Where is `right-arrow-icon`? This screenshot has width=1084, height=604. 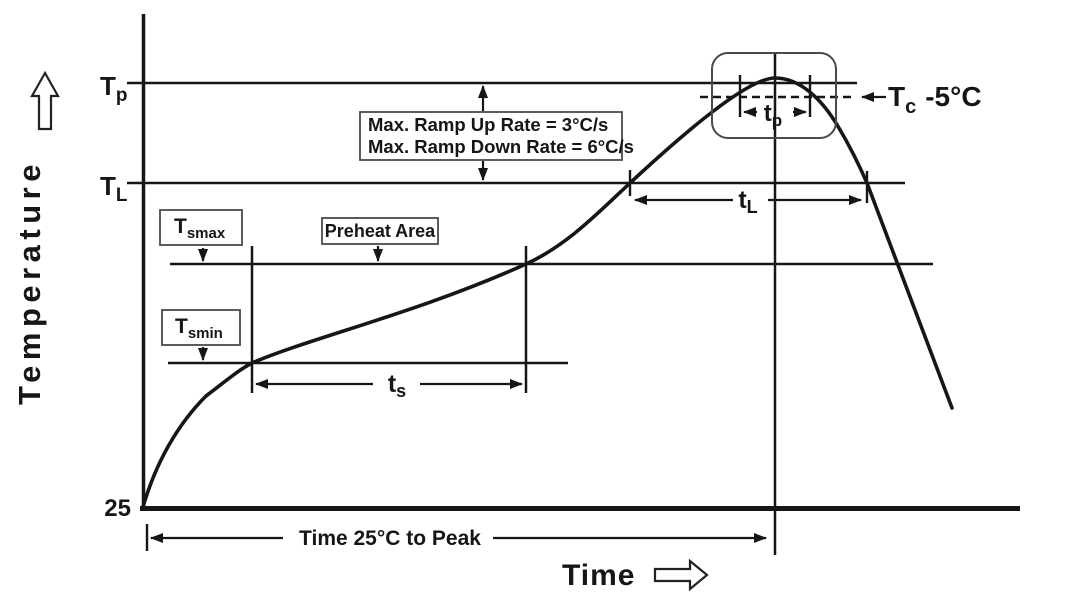
right-arrow-icon is located at coordinates (681, 575).